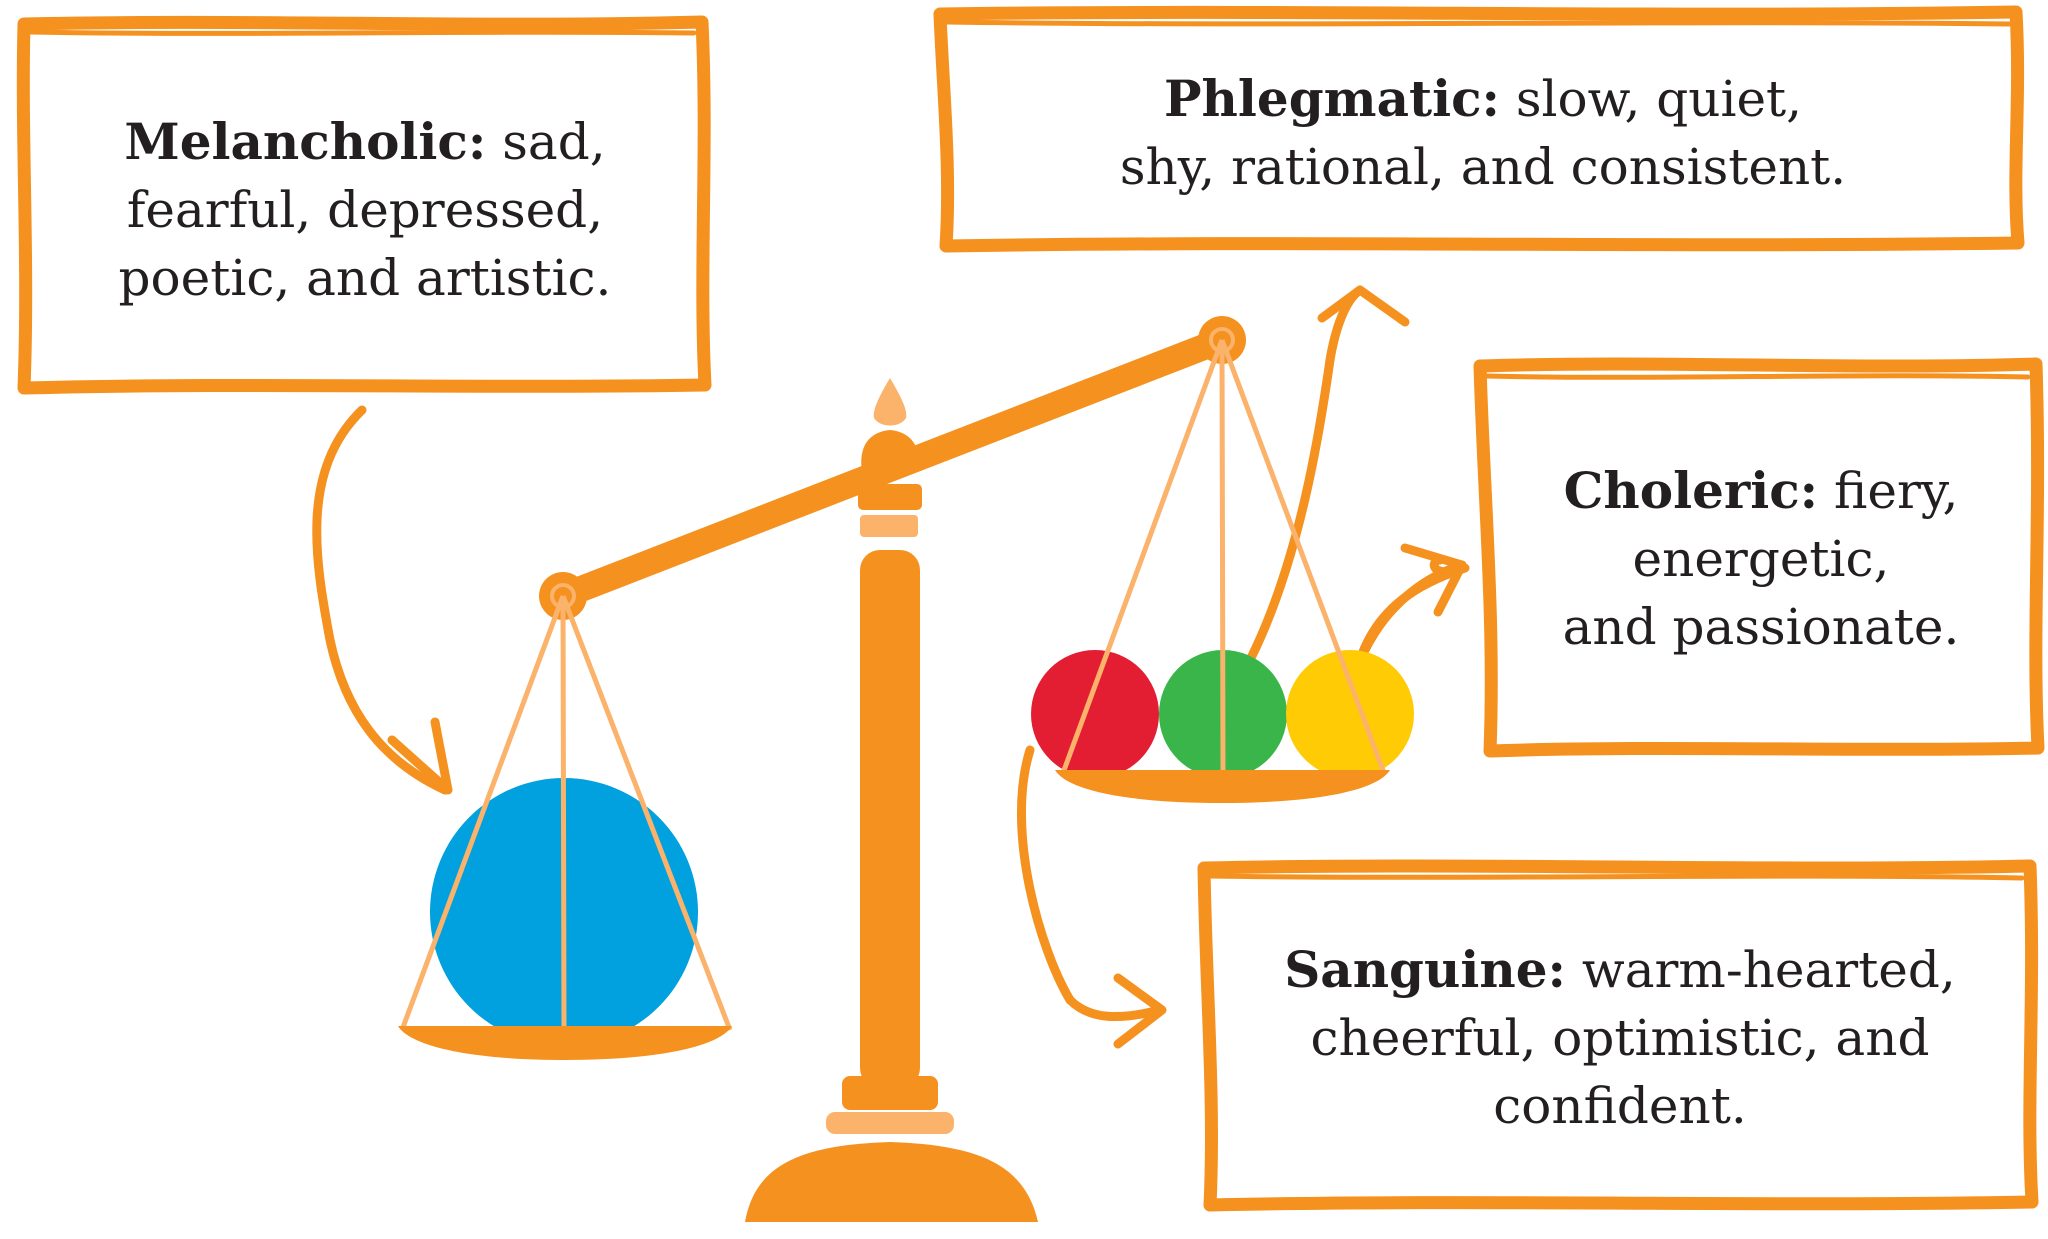  What do you see at coordinates (381, 600) in the screenshot?
I see `melancholic-arrow` at bounding box center [381, 600].